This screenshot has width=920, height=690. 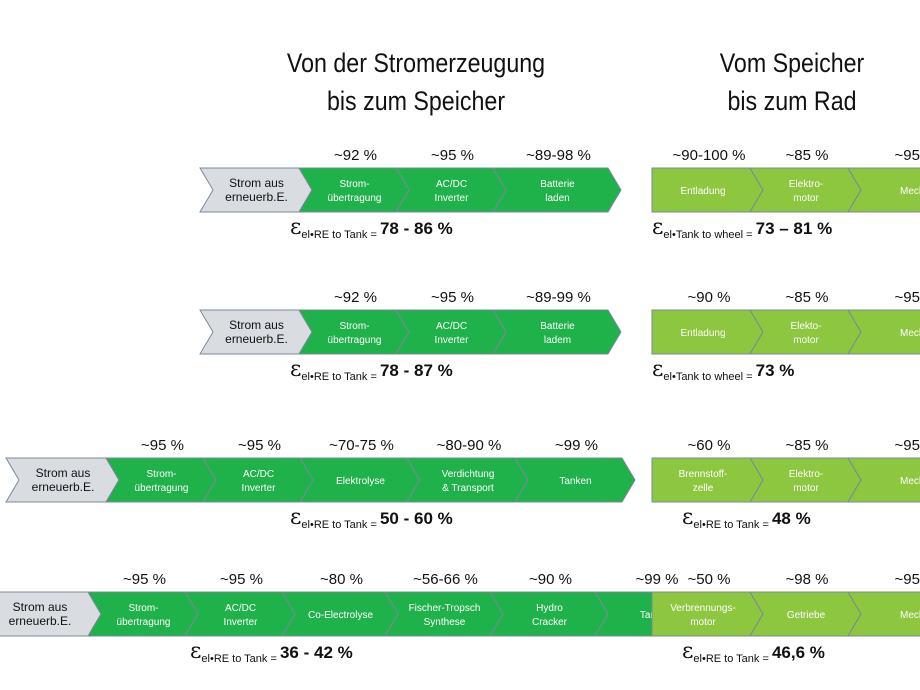 What do you see at coordinates (371, 370) in the screenshot?
I see `overall-efficiency-left-row-2: εel•RE to Tank = 78 - 87 %` at bounding box center [371, 370].